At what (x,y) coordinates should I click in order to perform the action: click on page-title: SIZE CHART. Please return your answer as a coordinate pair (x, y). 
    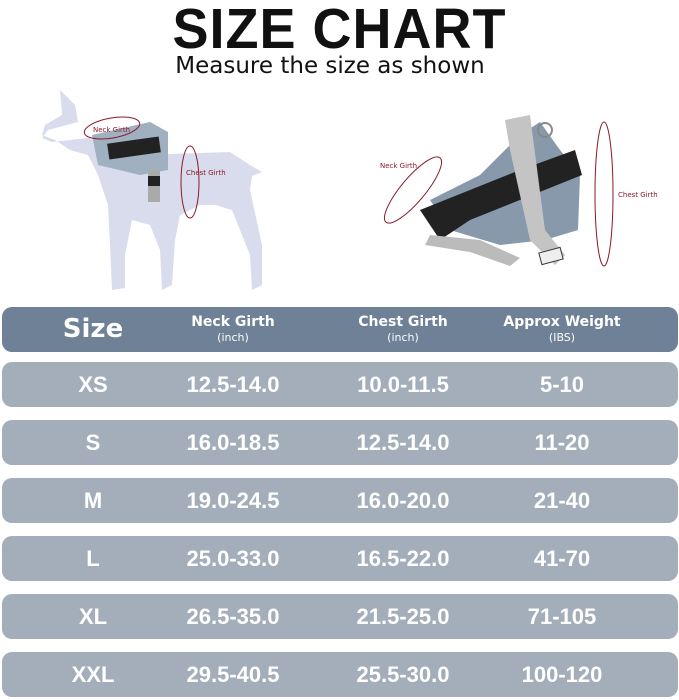
    Looking at the image, I should click on (339, 30).